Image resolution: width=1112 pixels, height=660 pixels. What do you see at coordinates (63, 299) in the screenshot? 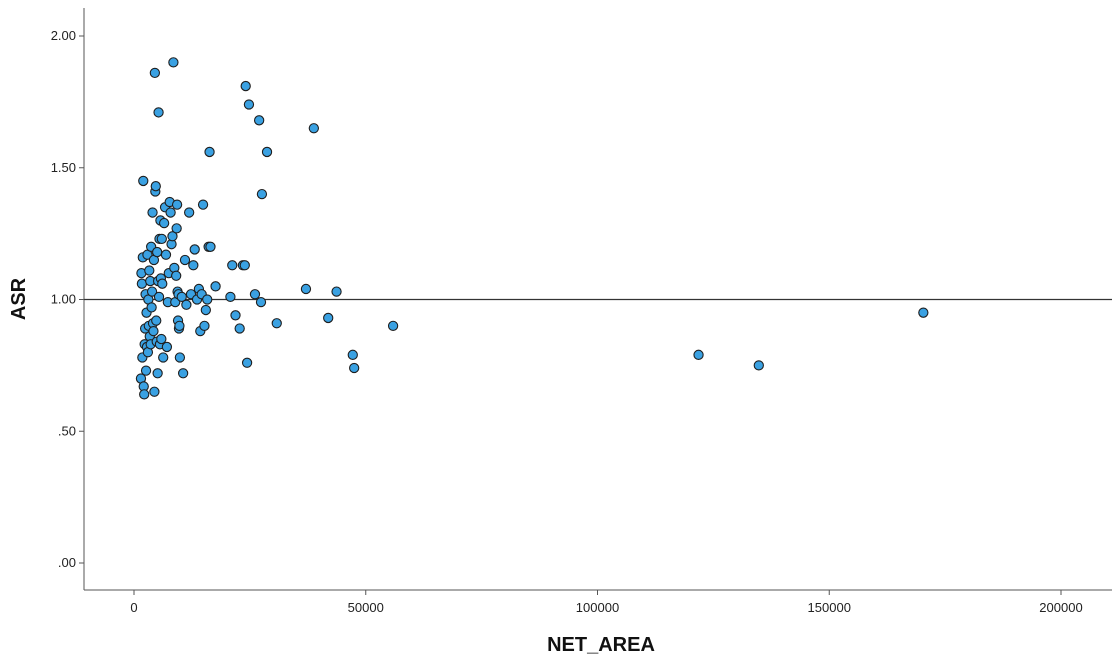
I see `y-tick-label: 1.00` at bounding box center [63, 299].